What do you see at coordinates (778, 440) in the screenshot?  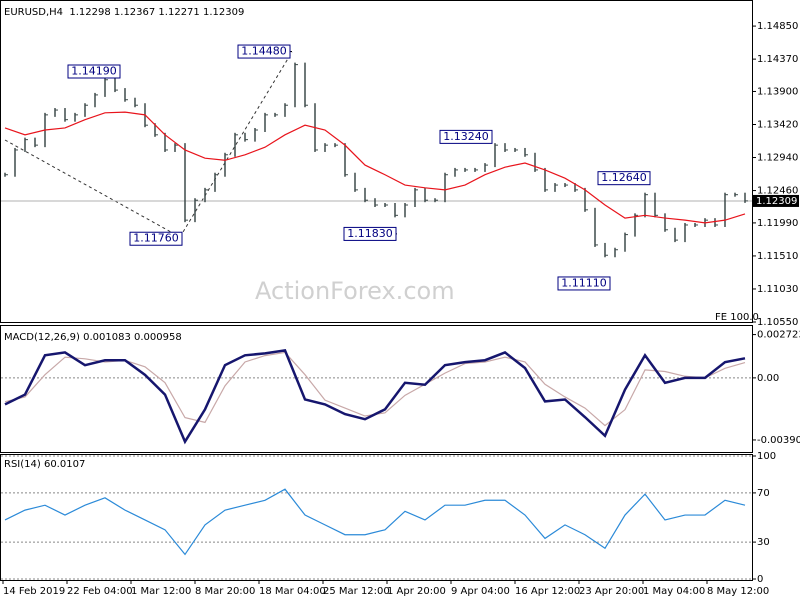 I see `y-tick-label: -0.003905` at bounding box center [778, 440].